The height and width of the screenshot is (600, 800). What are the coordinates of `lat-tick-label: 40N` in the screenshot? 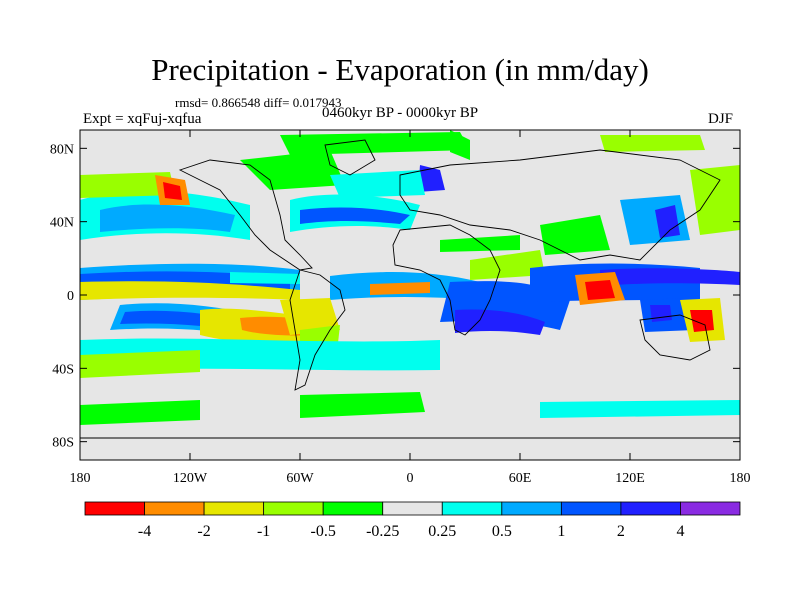 It's located at (62, 223).